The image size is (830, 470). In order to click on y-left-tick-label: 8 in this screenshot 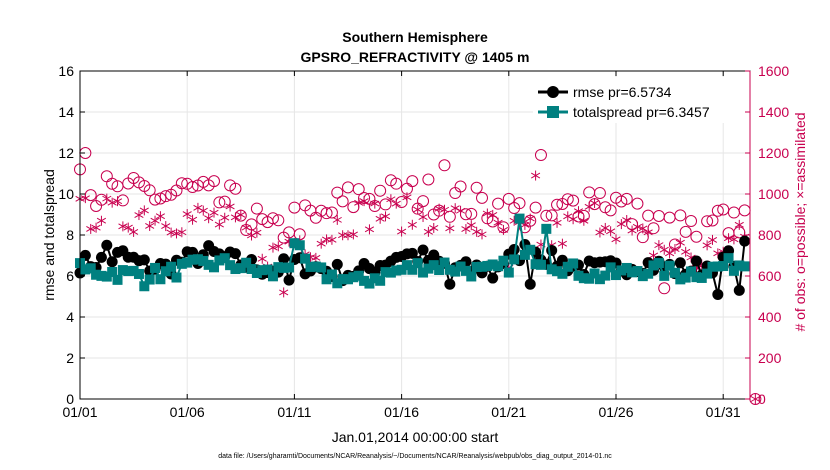, I will do `click(70, 235)`.